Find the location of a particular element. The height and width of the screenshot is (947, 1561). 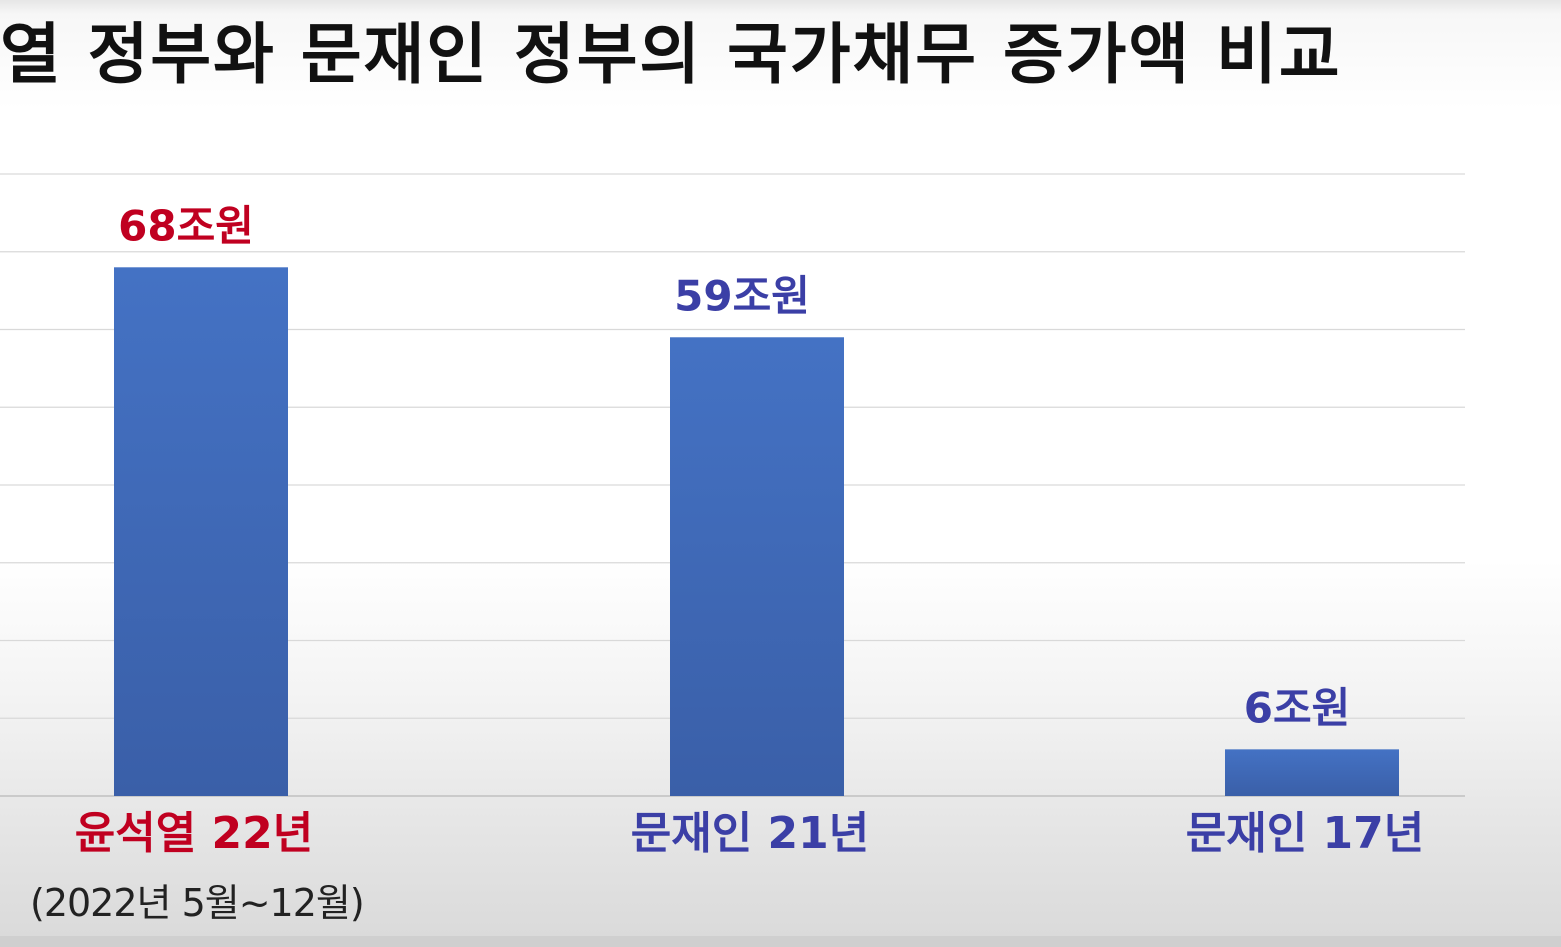

category-label: 윤석열 22년 is located at coordinates (194, 833).